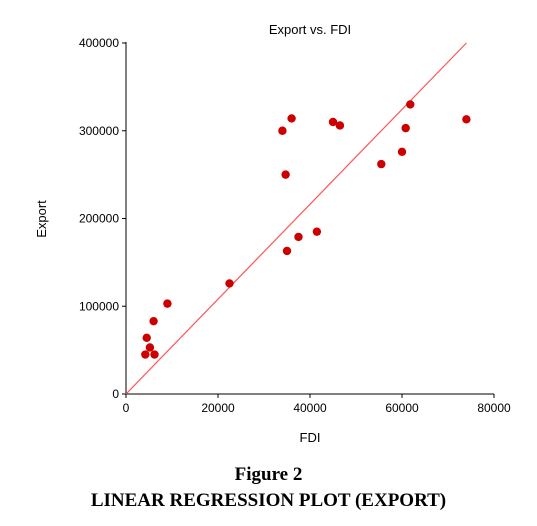  Describe the element at coordinates (268, 474) in the screenshot. I see `figure-label: Figure 2` at that location.